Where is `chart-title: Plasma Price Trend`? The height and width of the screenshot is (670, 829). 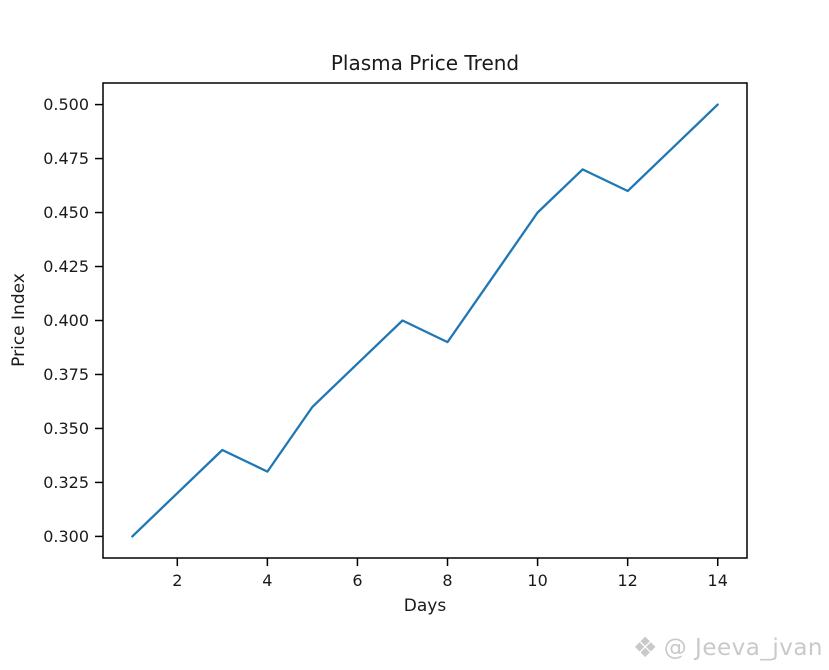
chart-title: Plasma Price Trend is located at coordinates (425, 63).